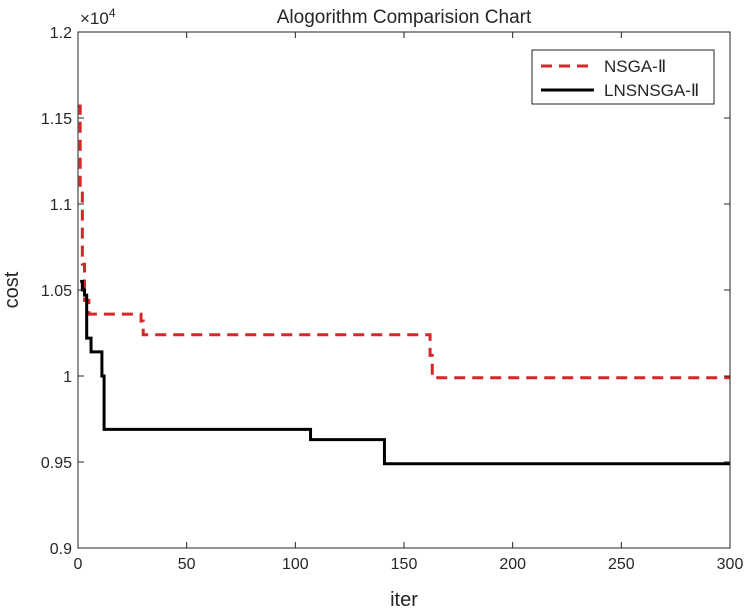 This screenshot has width=750, height=616. I want to click on x-tick-label-300: 300, so click(730, 564).